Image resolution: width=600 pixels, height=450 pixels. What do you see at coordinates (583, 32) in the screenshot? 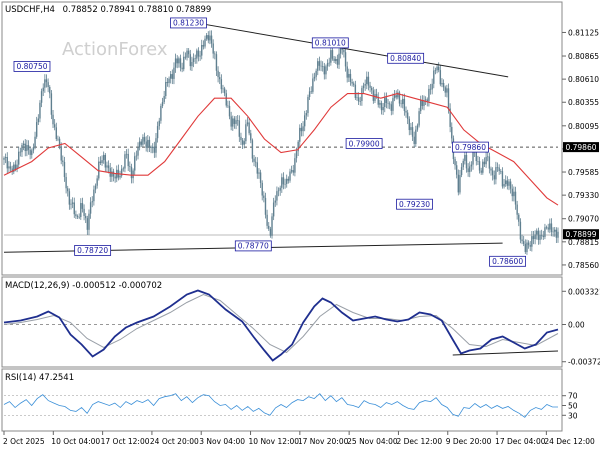
I see `y-tick-label: 0.81125` at bounding box center [583, 32].